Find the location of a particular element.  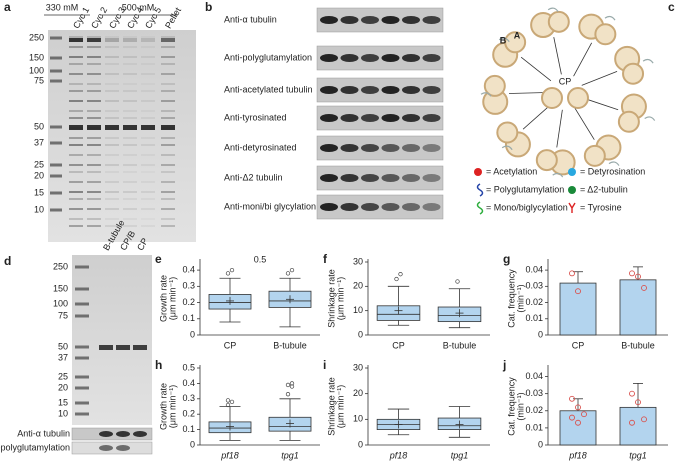

panel-label: a is located at coordinates (7, 7).